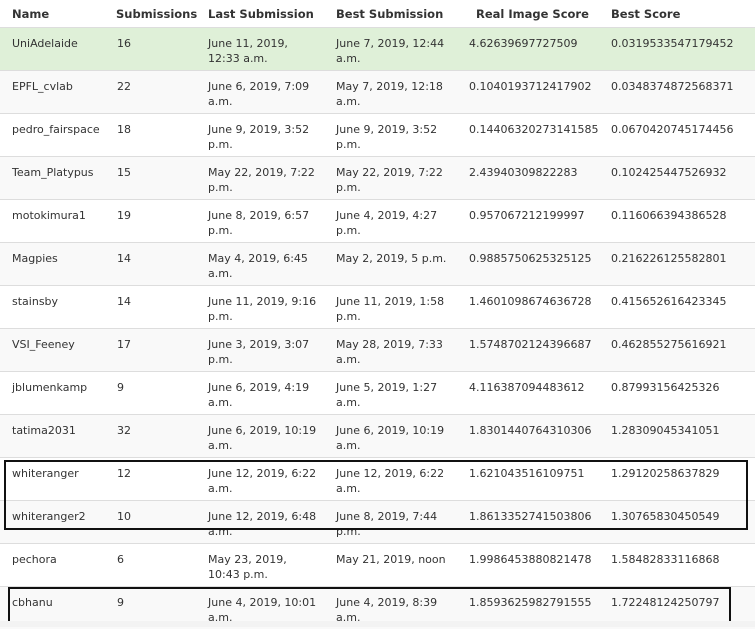 This screenshot has width=755, height=629. I want to click on last-submission: June 6, 2019, 7:09 a.m., so click(259, 94).